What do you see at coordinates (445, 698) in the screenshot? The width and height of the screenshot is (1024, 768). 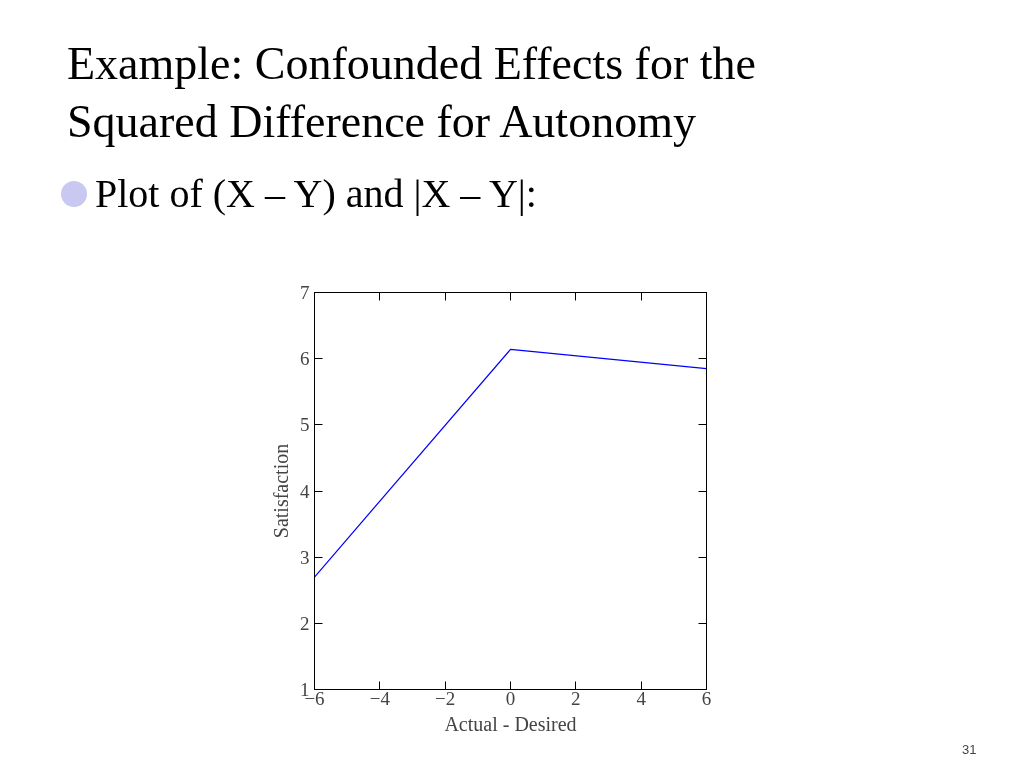 I see `x-tick-label: −2` at bounding box center [445, 698].